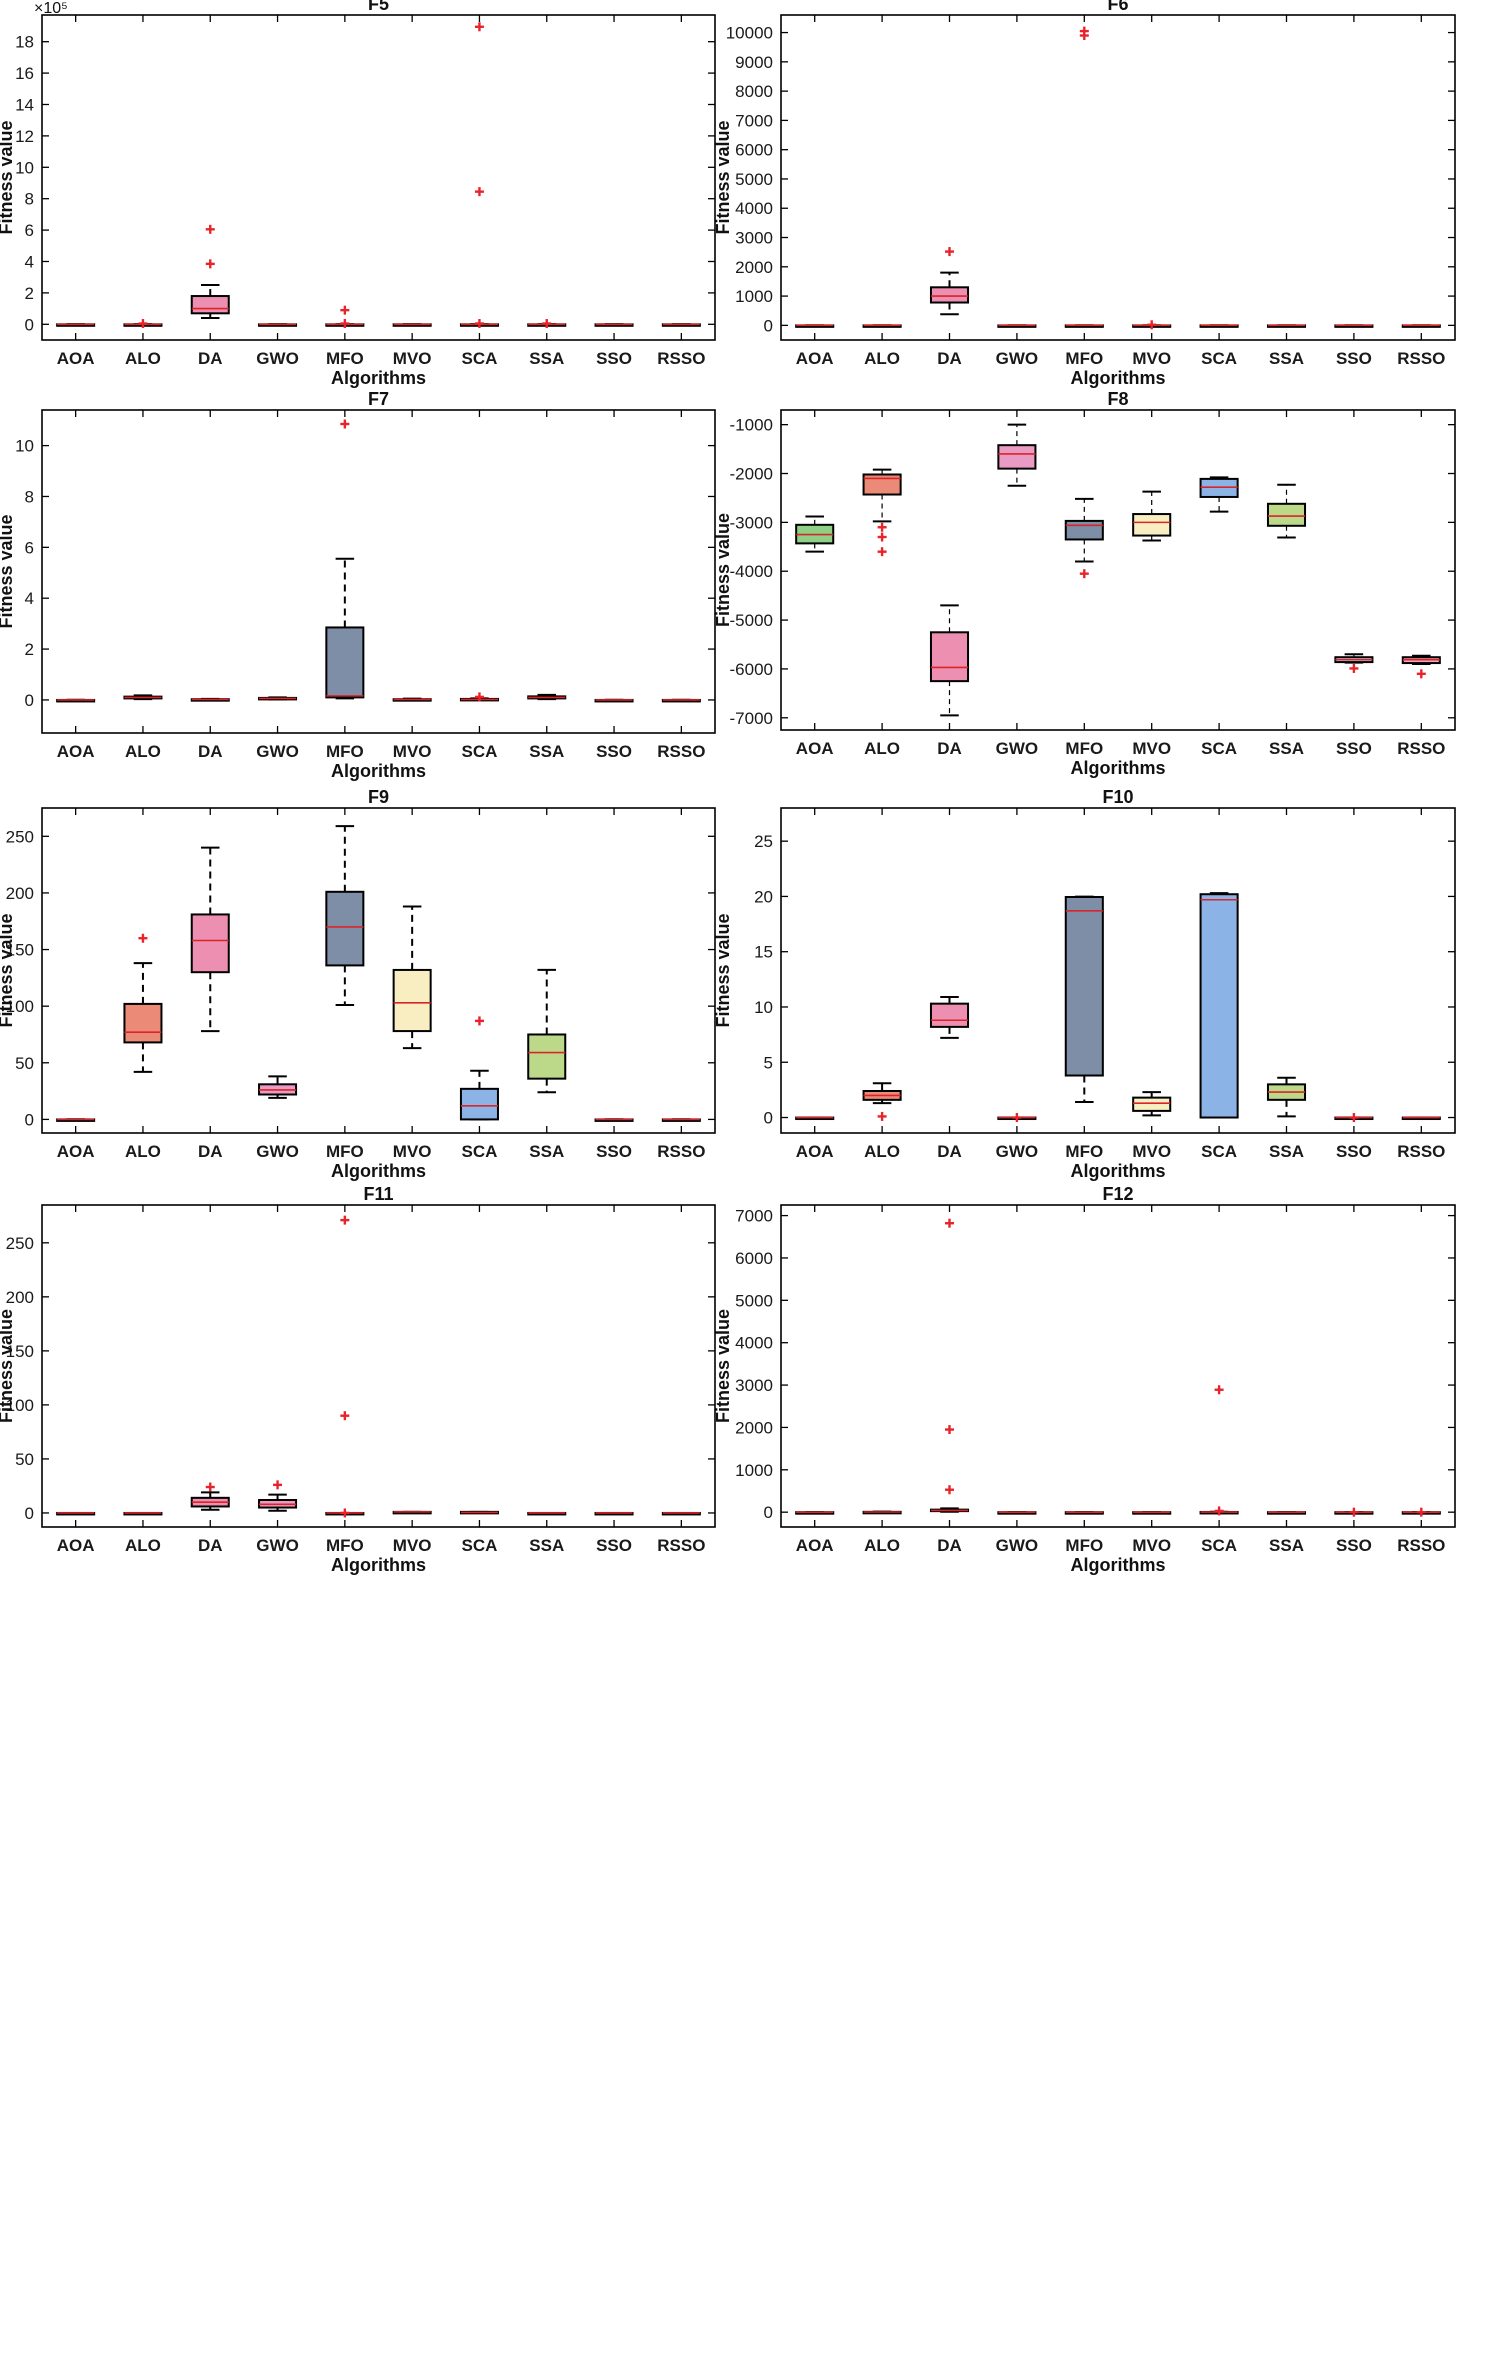 This screenshot has height=2357, width=1492. Describe the element at coordinates (1117, 797) in the screenshot. I see `chart-title: F10` at that location.